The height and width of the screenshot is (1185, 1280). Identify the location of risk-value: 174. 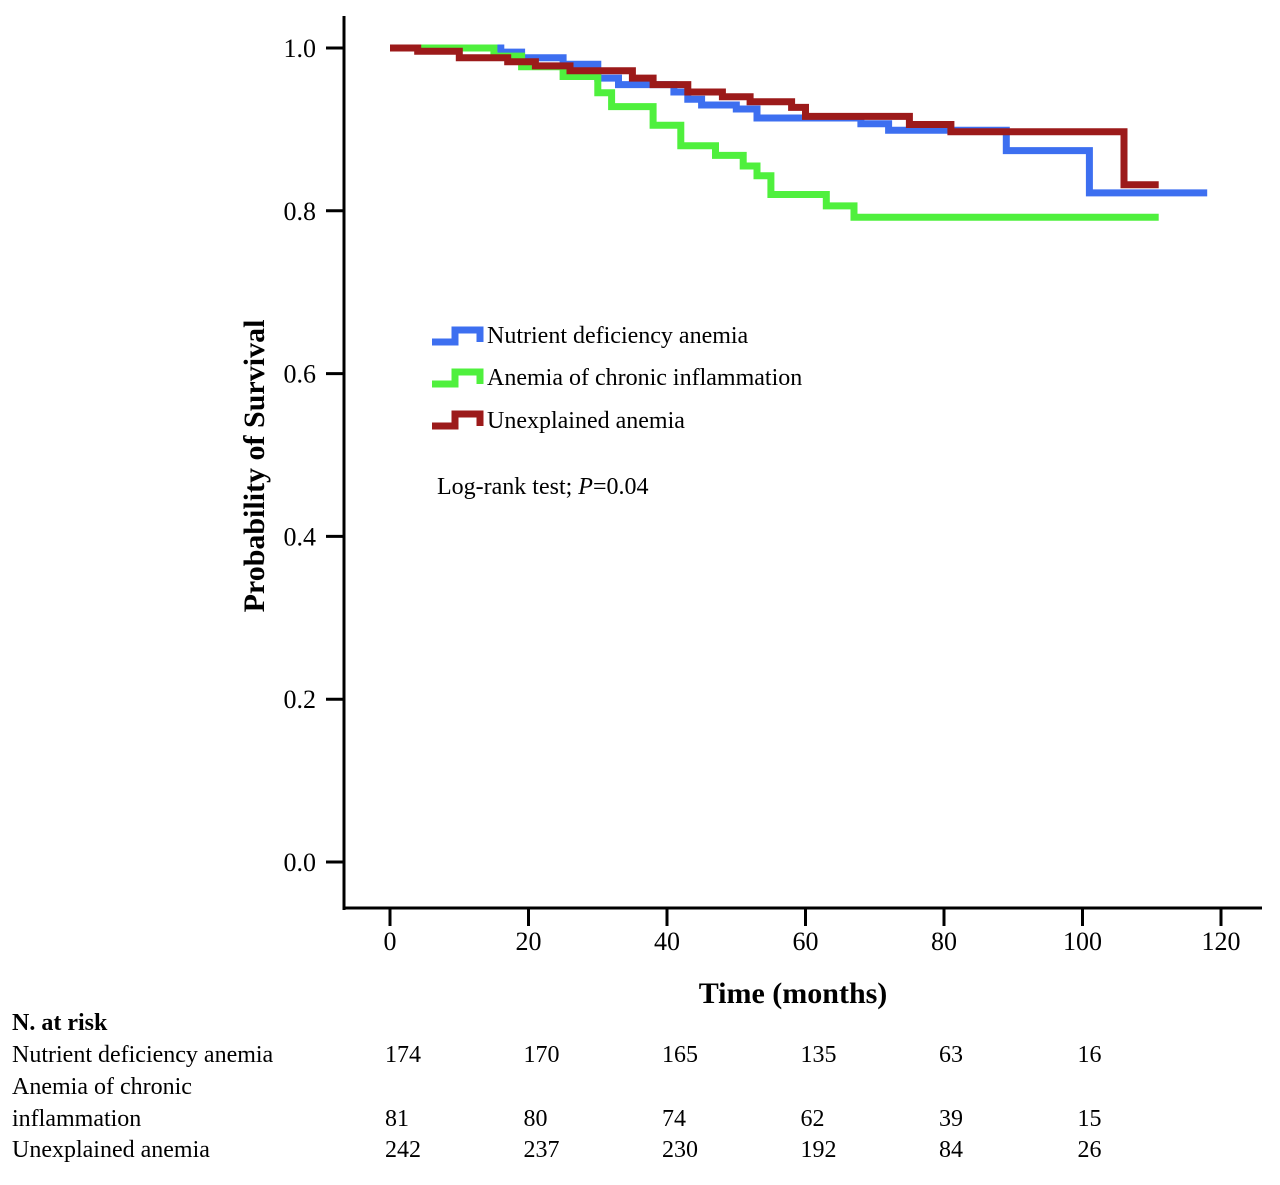
(403, 1055).